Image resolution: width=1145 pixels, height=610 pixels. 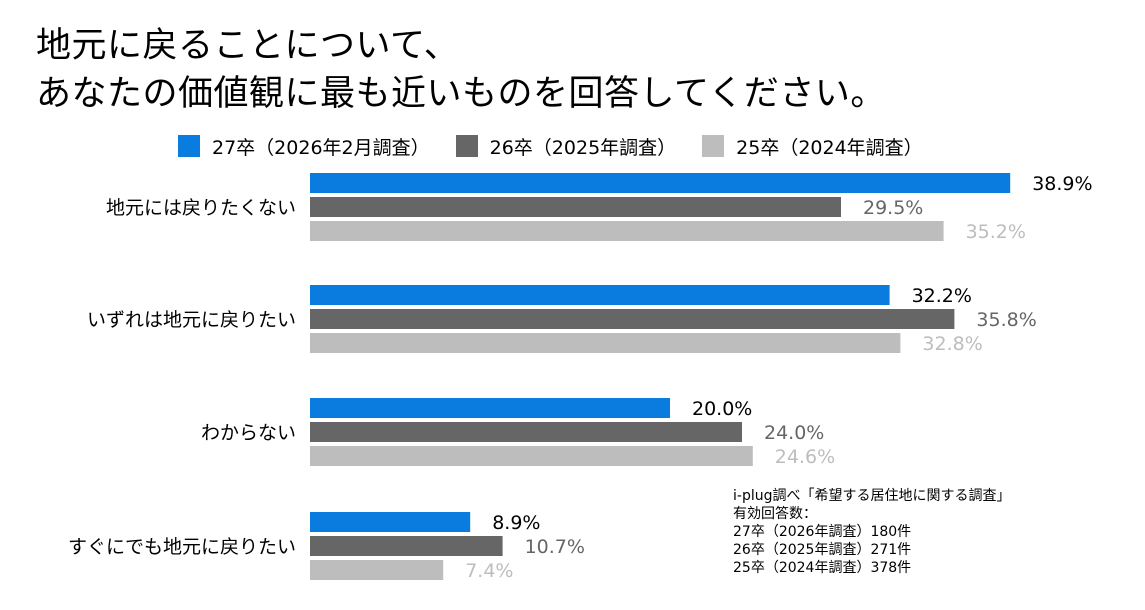 I want to click on legend: 27卒（2026年2月調査） 26卒（2025年調査） 25卒（2024年調査）, so click(x=563, y=146).